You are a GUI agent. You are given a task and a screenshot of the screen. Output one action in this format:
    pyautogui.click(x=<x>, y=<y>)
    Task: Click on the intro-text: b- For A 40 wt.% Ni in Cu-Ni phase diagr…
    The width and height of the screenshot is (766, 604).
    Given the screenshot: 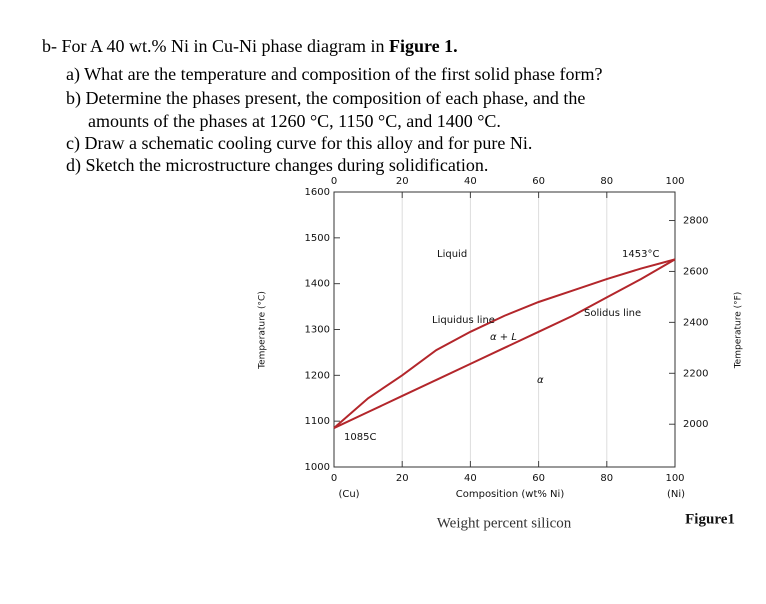 What is the action you would take?
    pyautogui.click(x=215, y=46)
    